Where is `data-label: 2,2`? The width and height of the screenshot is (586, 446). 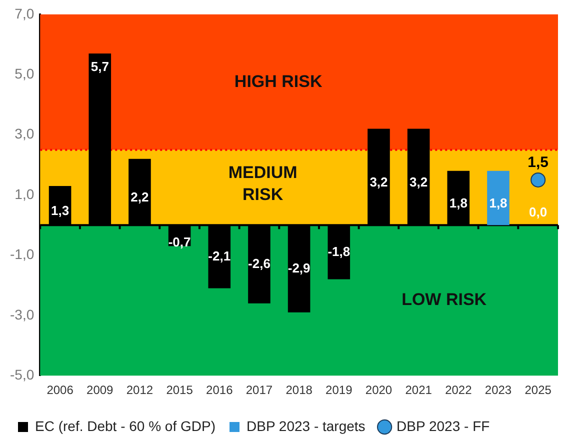 data-label: 2,2 is located at coordinates (139, 197).